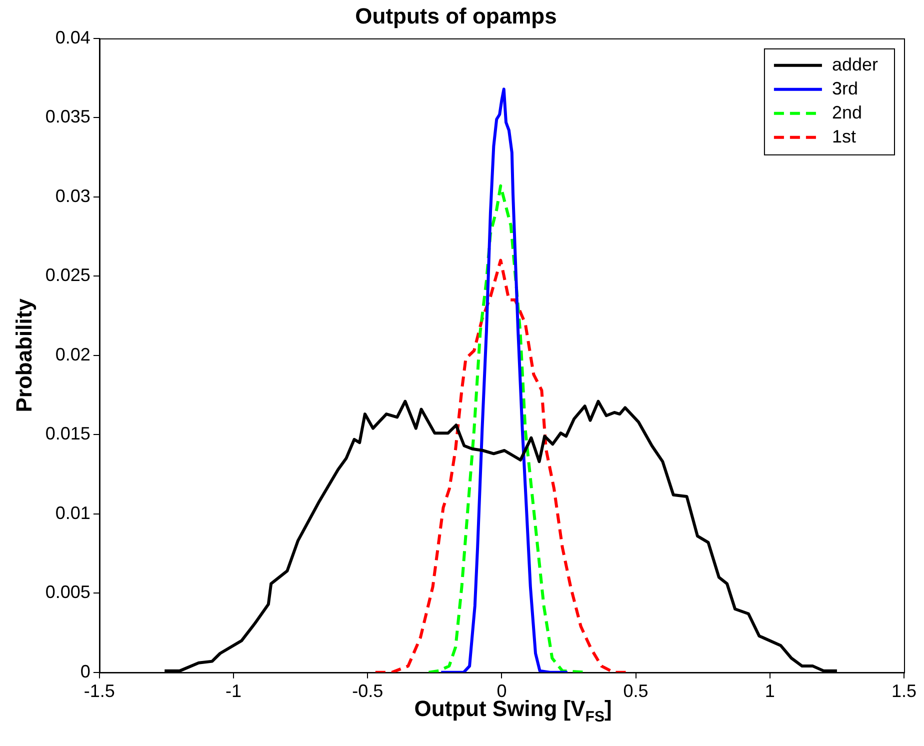 This screenshot has height=746, width=924. I want to click on y-tick-label: 0.035, so click(67, 116).